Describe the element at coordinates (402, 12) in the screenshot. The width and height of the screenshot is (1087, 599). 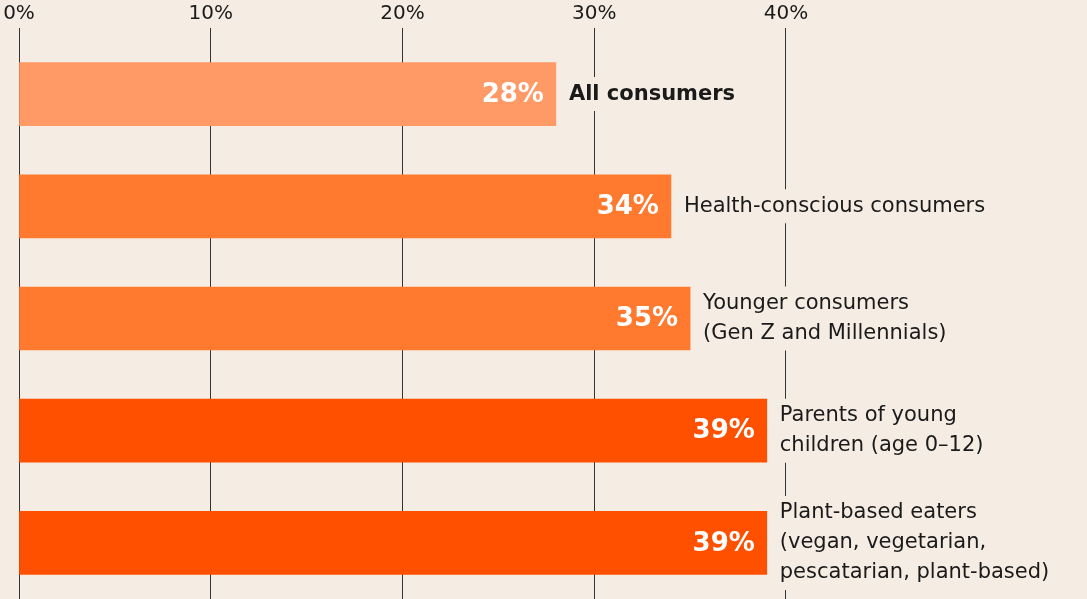
I see `x-tick-label: 20%` at that location.